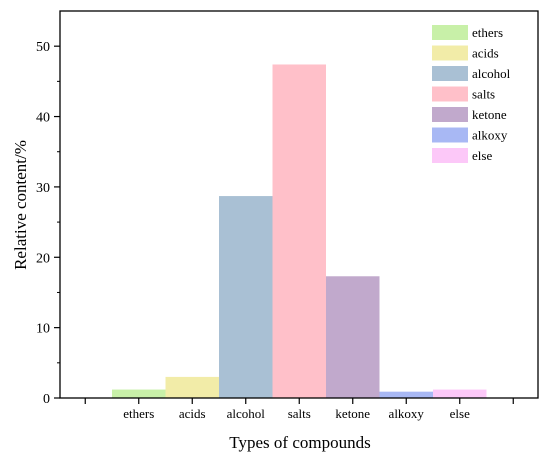 The width and height of the screenshot is (550, 461). I want to click on legend-label: else, so click(482, 155).